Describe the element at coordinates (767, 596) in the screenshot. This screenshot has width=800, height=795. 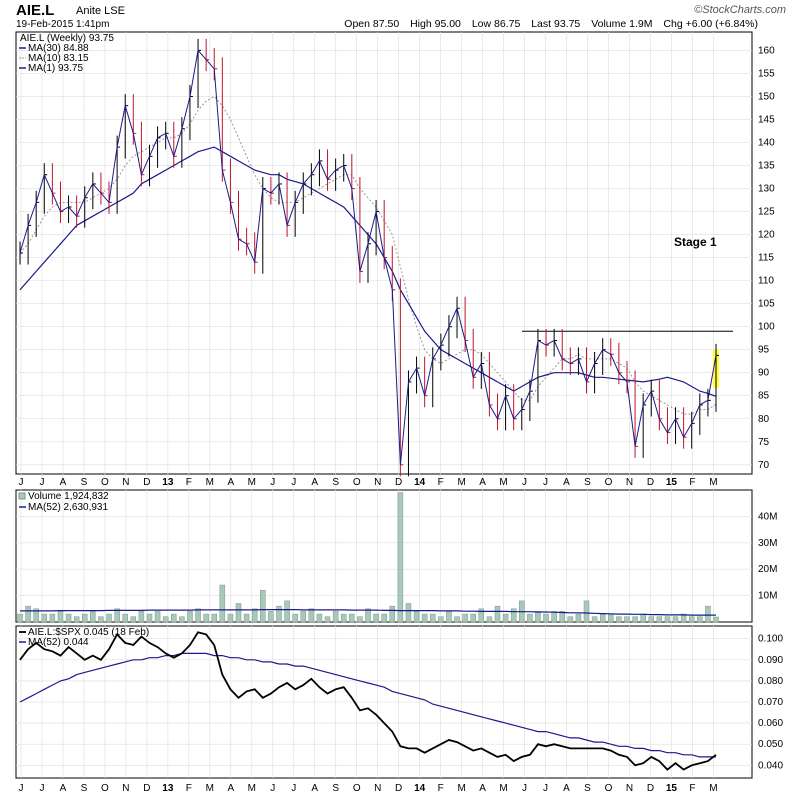
I see `y-tick-label: 10M` at that location.